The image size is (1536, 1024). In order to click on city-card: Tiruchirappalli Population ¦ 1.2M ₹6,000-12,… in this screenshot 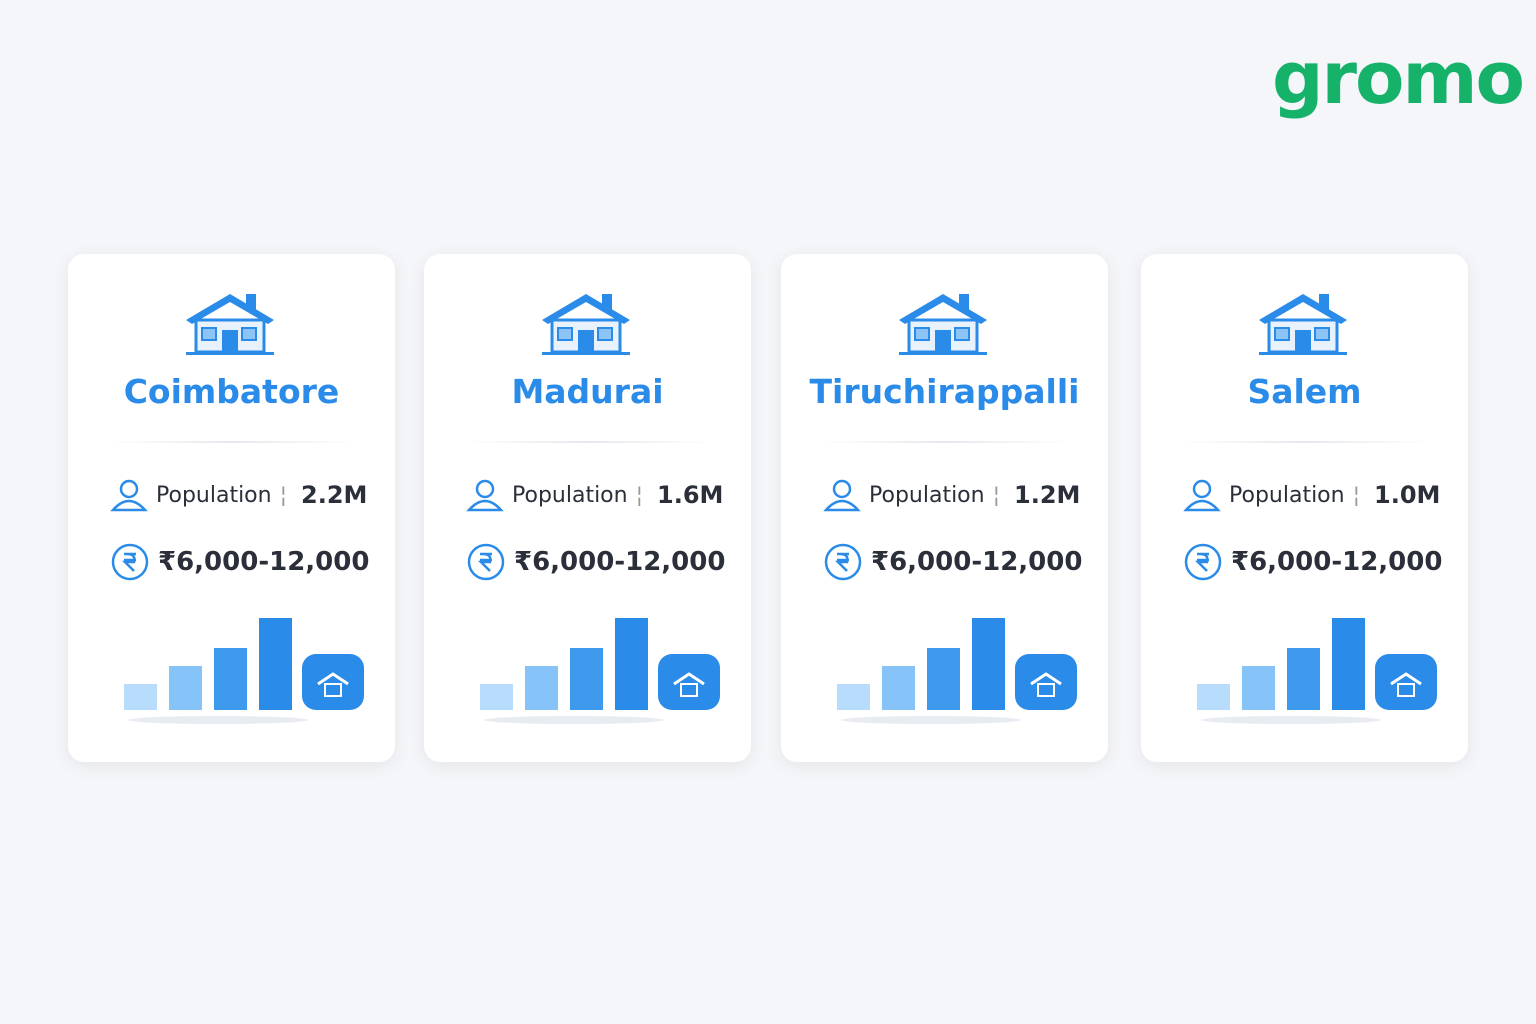, I will do `click(944, 508)`.